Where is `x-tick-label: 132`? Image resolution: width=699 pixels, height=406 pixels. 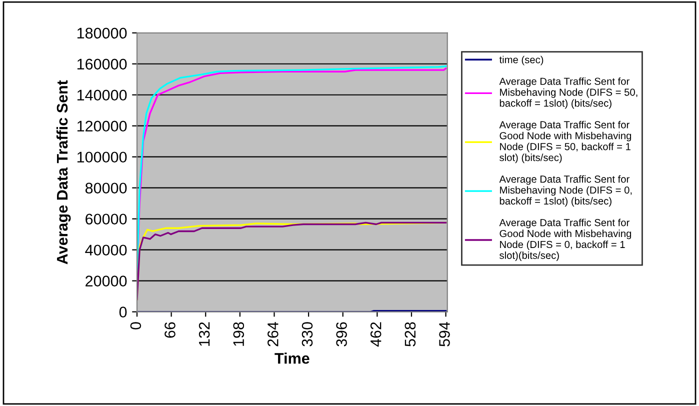 x-tick-label: 132 is located at coordinates (204, 334).